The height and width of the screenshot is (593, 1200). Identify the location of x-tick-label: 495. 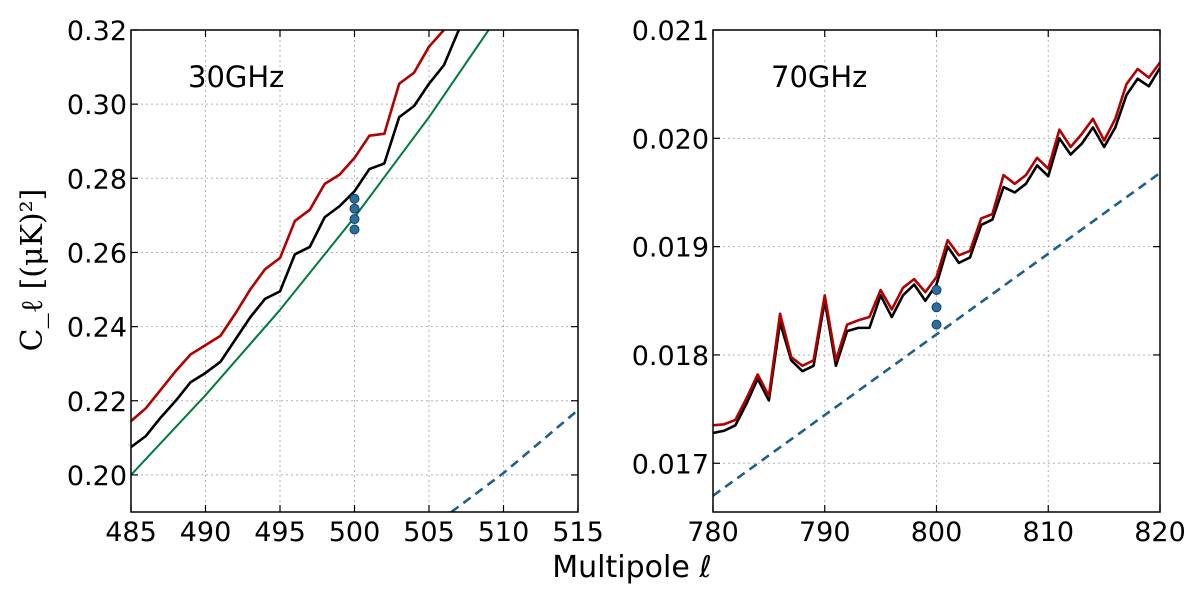
(280, 532).